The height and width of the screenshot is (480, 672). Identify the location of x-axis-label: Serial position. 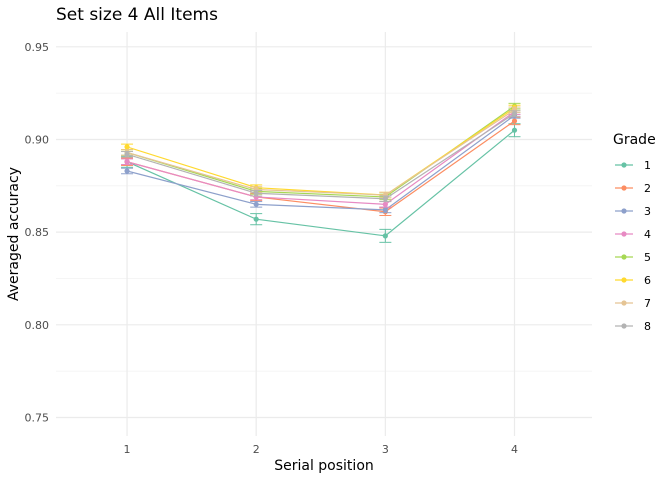
(324, 466).